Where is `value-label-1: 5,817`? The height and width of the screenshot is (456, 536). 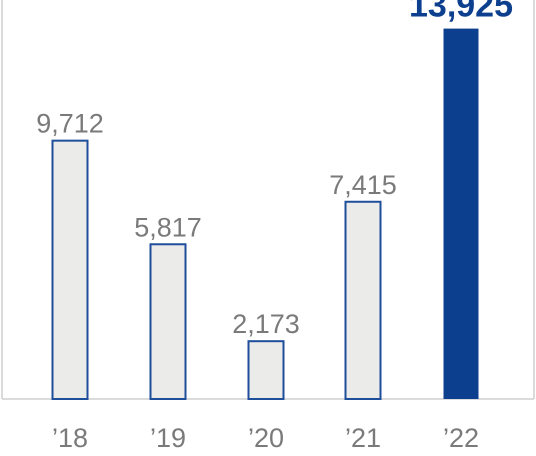 value-label-1: 5,817 is located at coordinates (168, 227).